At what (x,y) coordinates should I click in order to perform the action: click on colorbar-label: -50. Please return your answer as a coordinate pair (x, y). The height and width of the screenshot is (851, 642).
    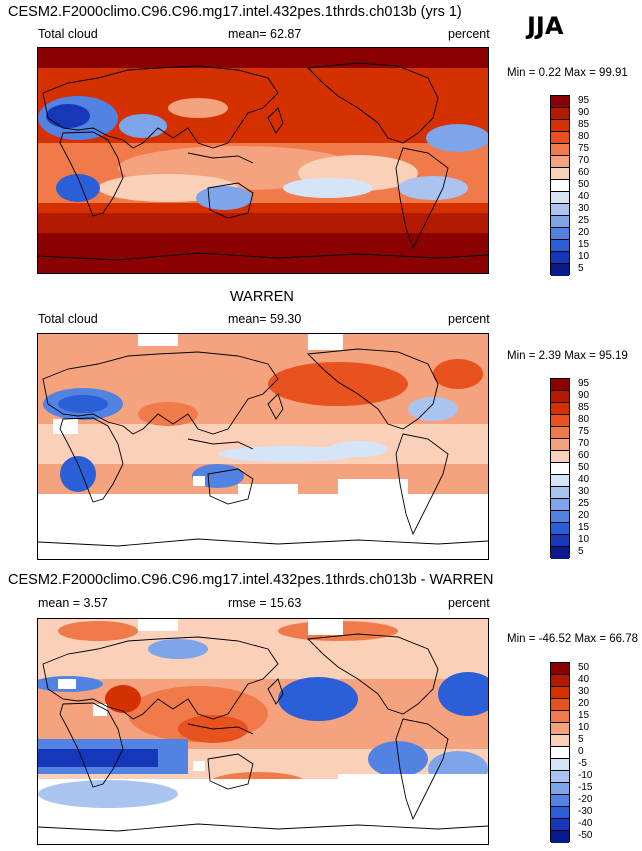
    Looking at the image, I should click on (585, 835).